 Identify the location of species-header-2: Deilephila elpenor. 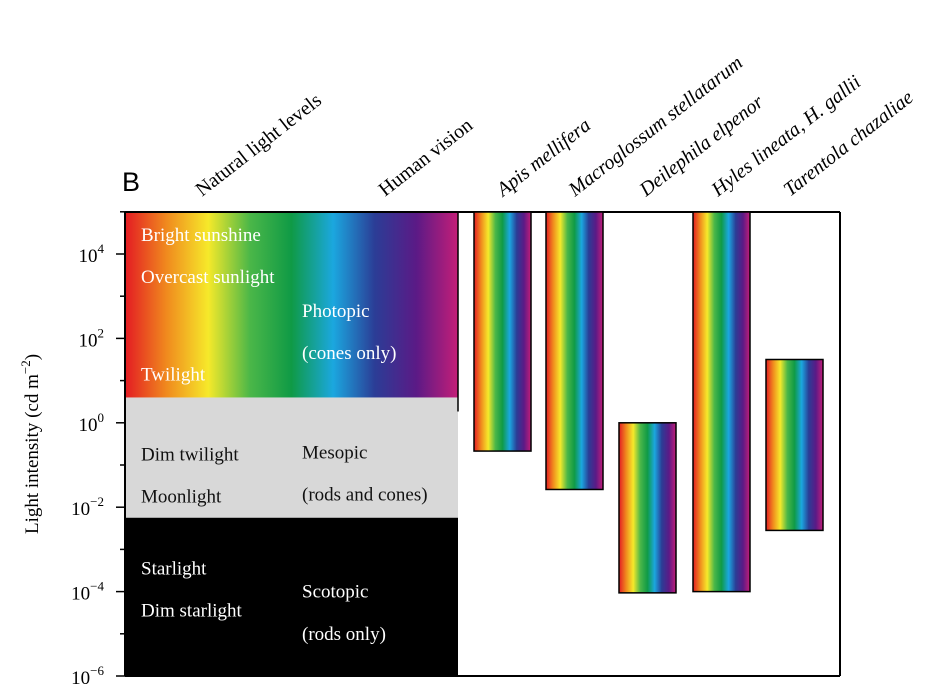
(701, 146).